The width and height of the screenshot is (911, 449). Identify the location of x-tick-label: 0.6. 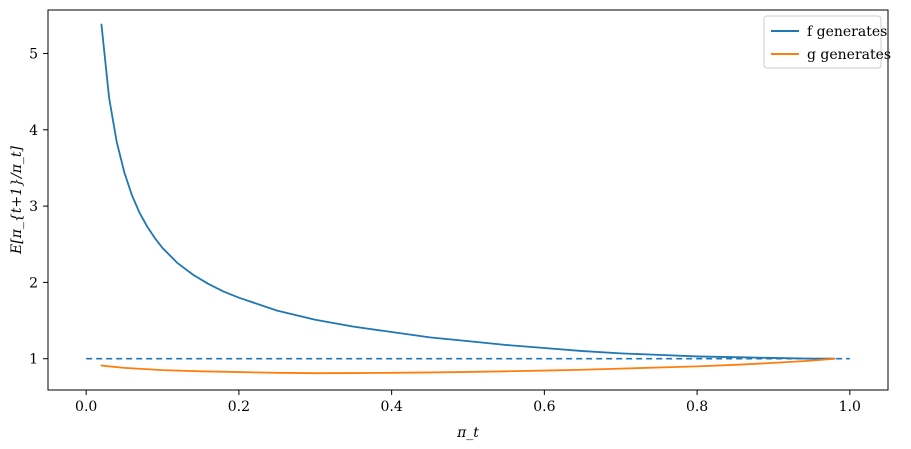
(544, 407).